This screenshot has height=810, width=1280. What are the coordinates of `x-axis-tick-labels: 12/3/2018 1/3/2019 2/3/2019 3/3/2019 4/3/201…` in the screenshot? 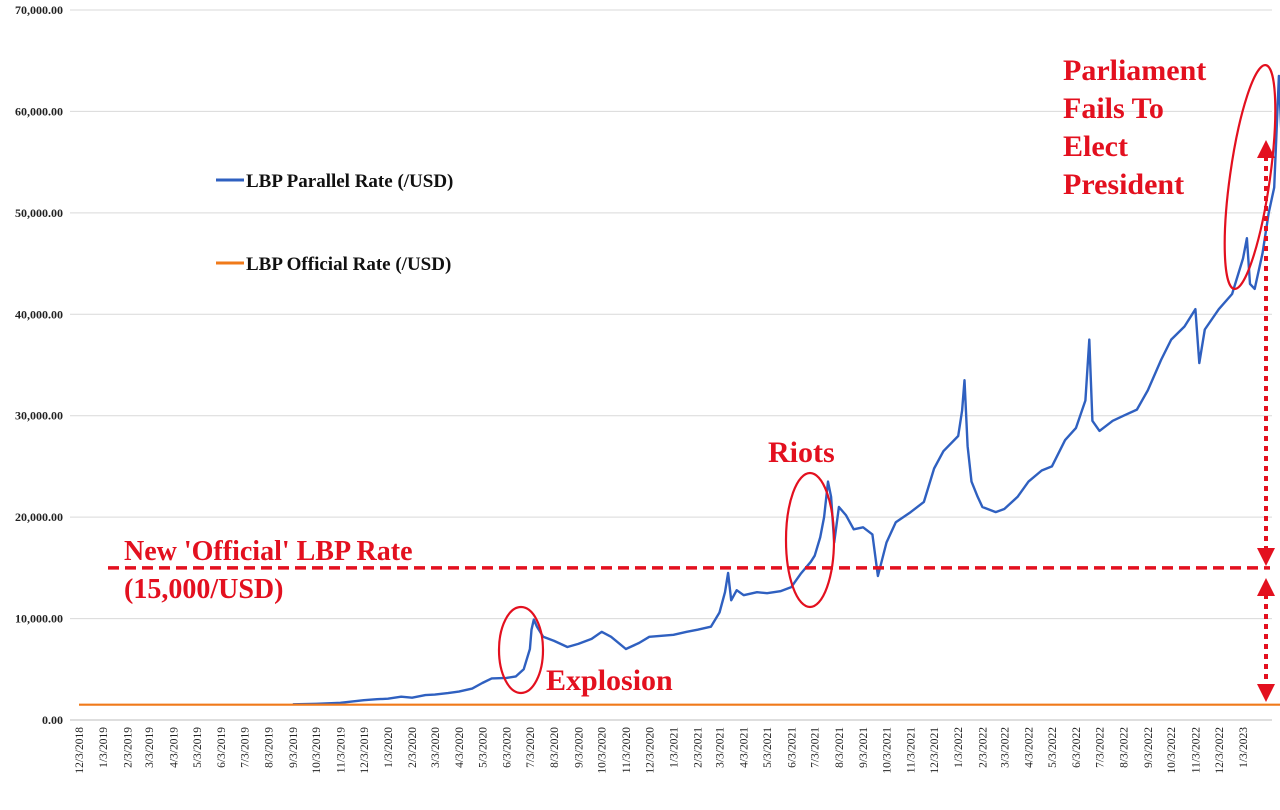 It's located at (662, 750).